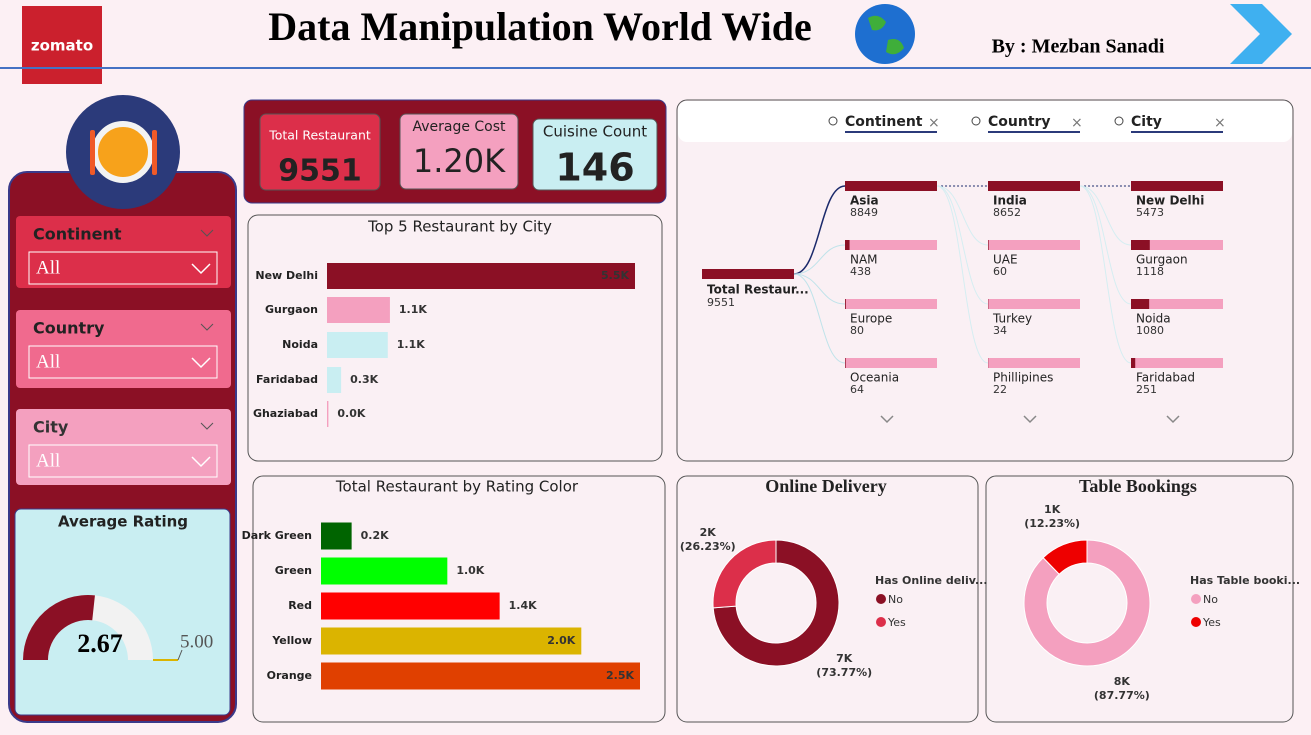  I want to click on category-label: Green, so click(293, 570).